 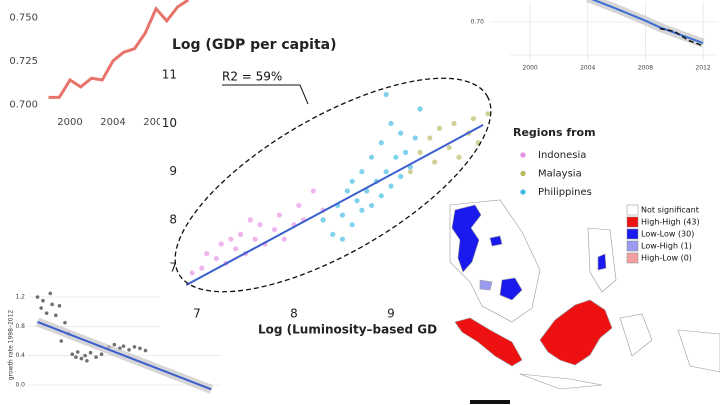 I want to click on legend-label: High-Low (0), so click(x=666, y=258).